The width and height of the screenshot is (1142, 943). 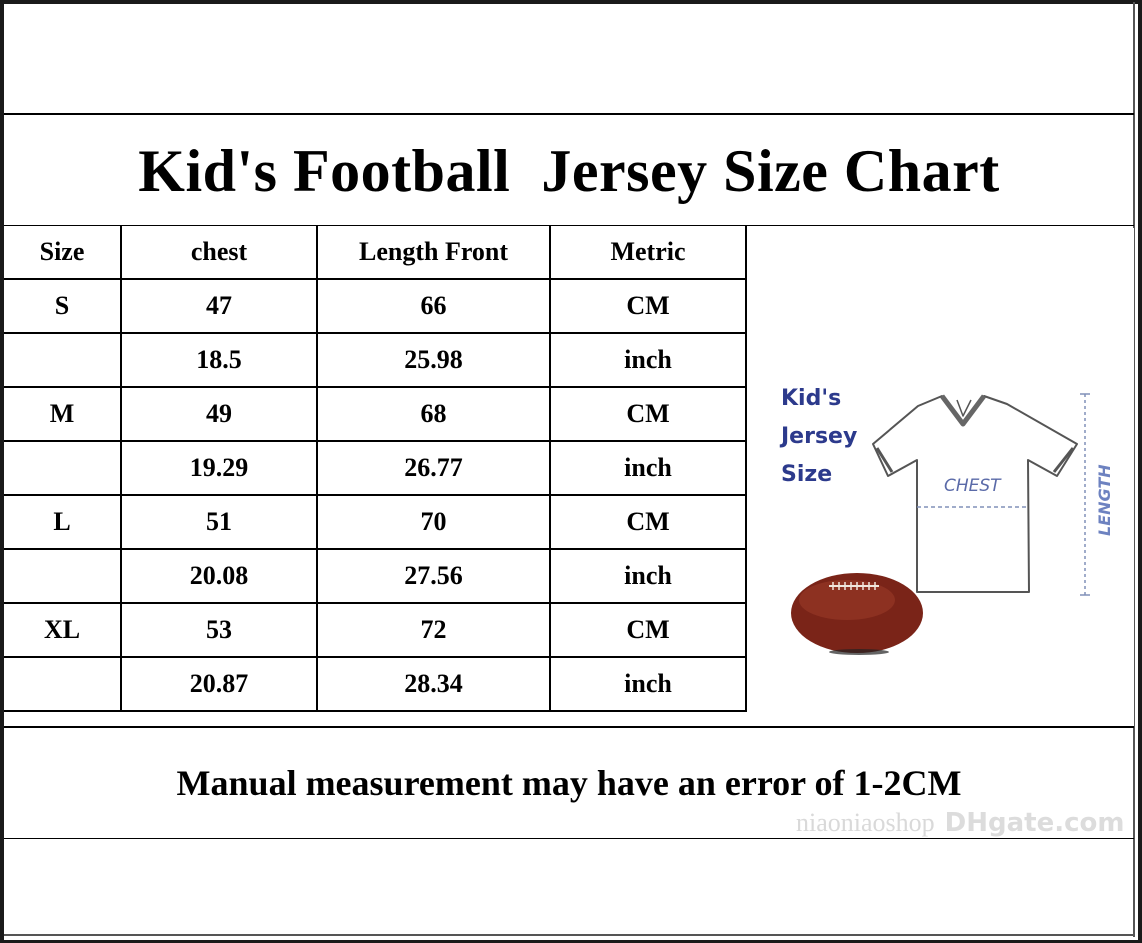 What do you see at coordinates (219, 468) in the screenshot?
I see `cell-chest: 19.29` at bounding box center [219, 468].